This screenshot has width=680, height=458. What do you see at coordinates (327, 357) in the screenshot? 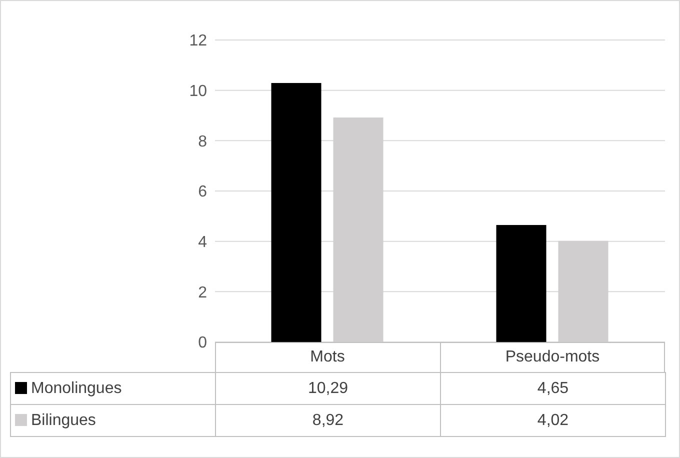
I see `x-tick-label: Mots` at bounding box center [327, 357].